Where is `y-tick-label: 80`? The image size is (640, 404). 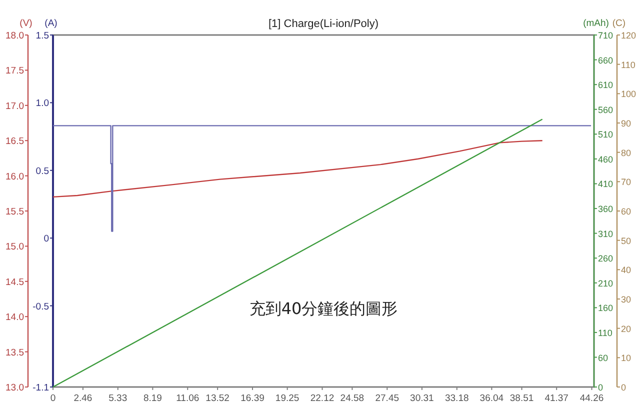
y-tick-label: 80 is located at coordinates (626, 153).